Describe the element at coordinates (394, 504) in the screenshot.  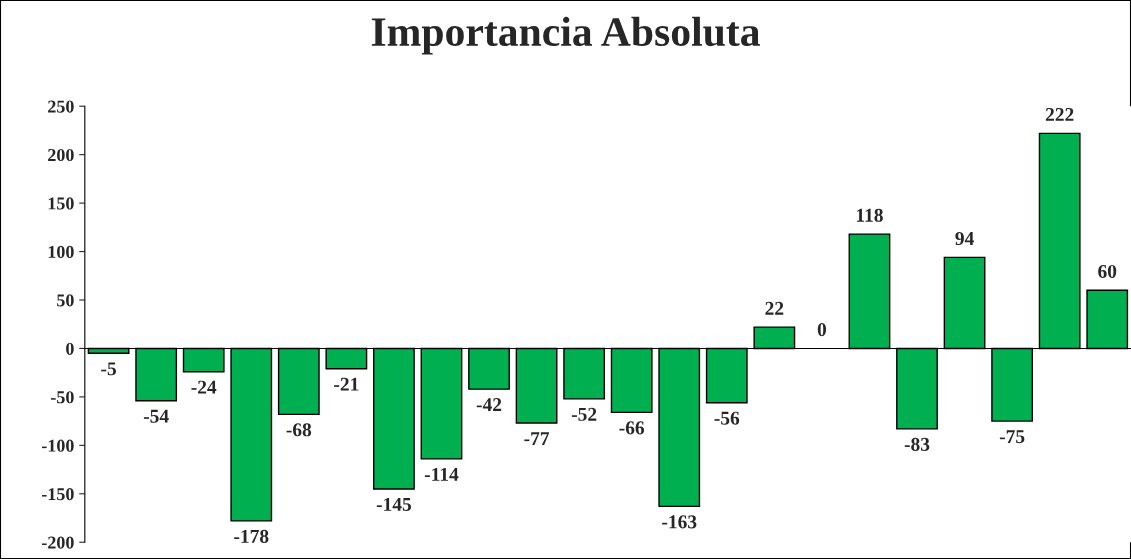
I see `data-label: -145` at that location.